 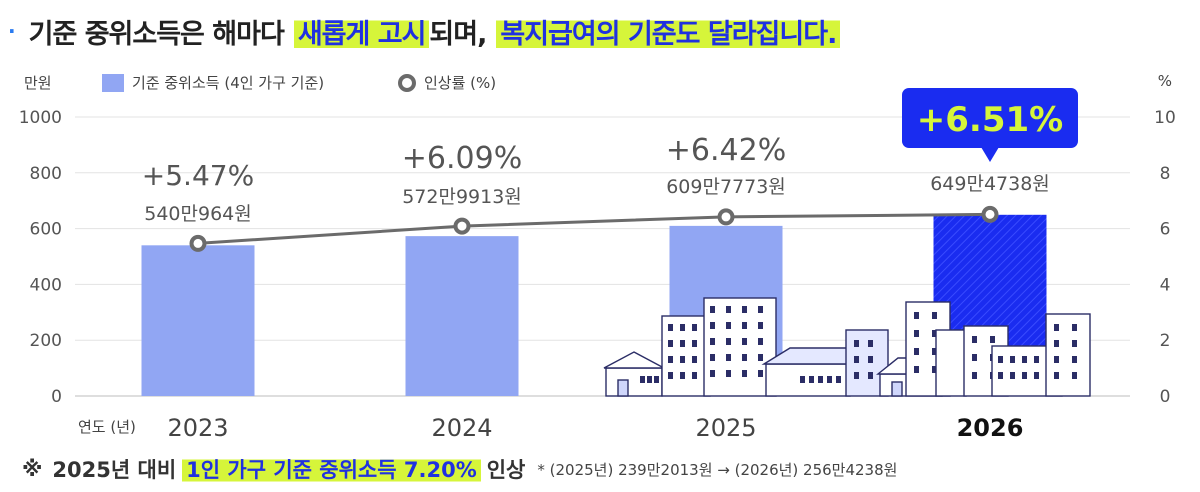 What do you see at coordinates (447, 82) in the screenshot?
I see `legend-line-item: 인상률 (%)` at bounding box center [447, 82].